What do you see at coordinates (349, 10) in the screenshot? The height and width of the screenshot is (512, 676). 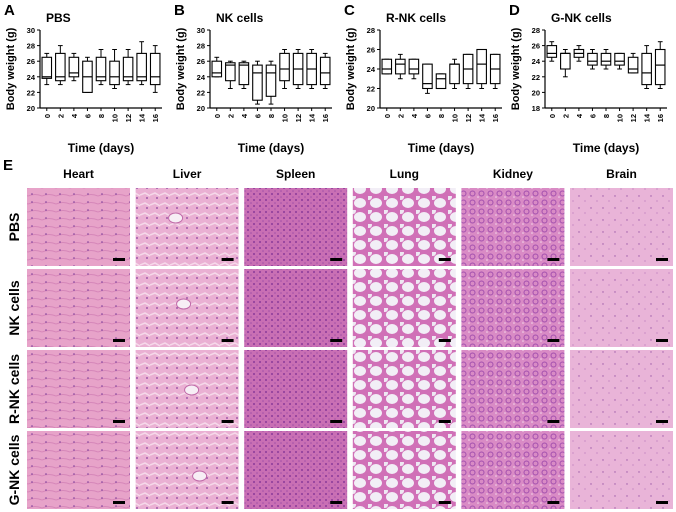 I see `panel-letter: C` at bounding box center [349, 10].